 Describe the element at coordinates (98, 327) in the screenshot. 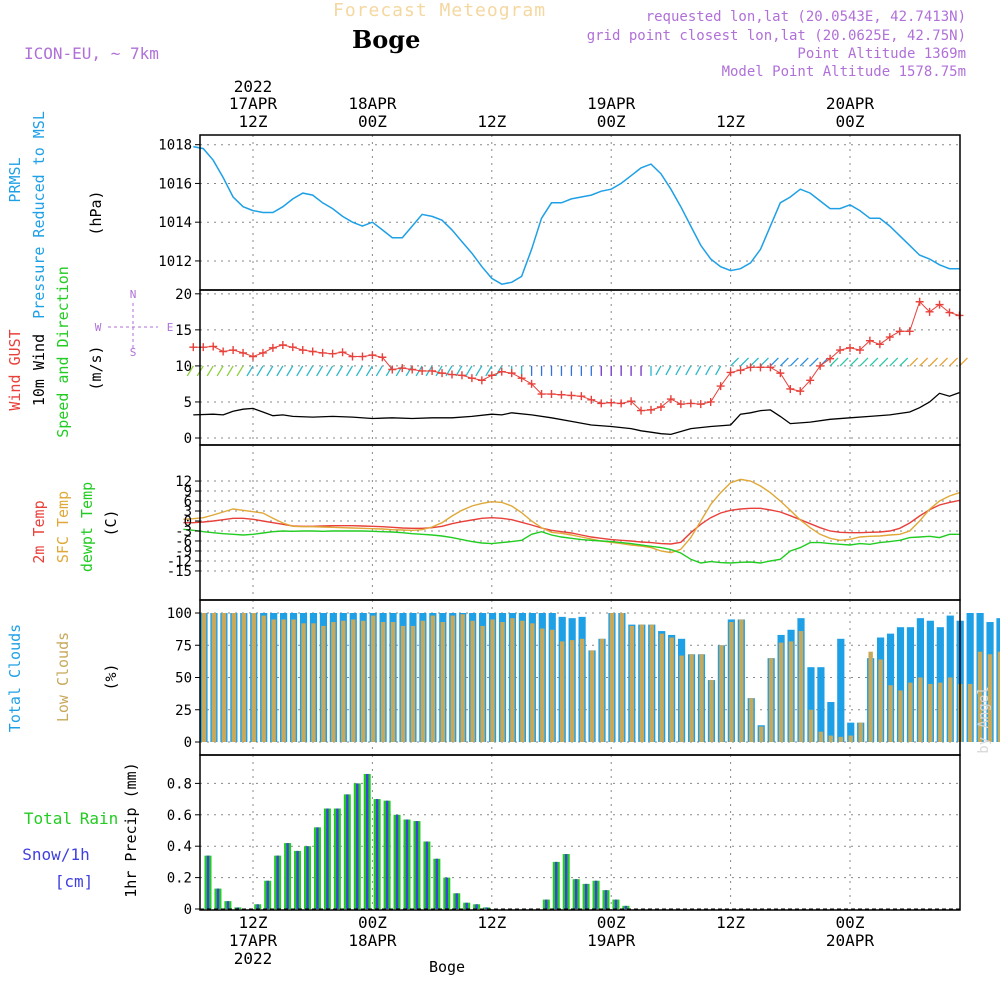

I see `compass-w: W` at that location.